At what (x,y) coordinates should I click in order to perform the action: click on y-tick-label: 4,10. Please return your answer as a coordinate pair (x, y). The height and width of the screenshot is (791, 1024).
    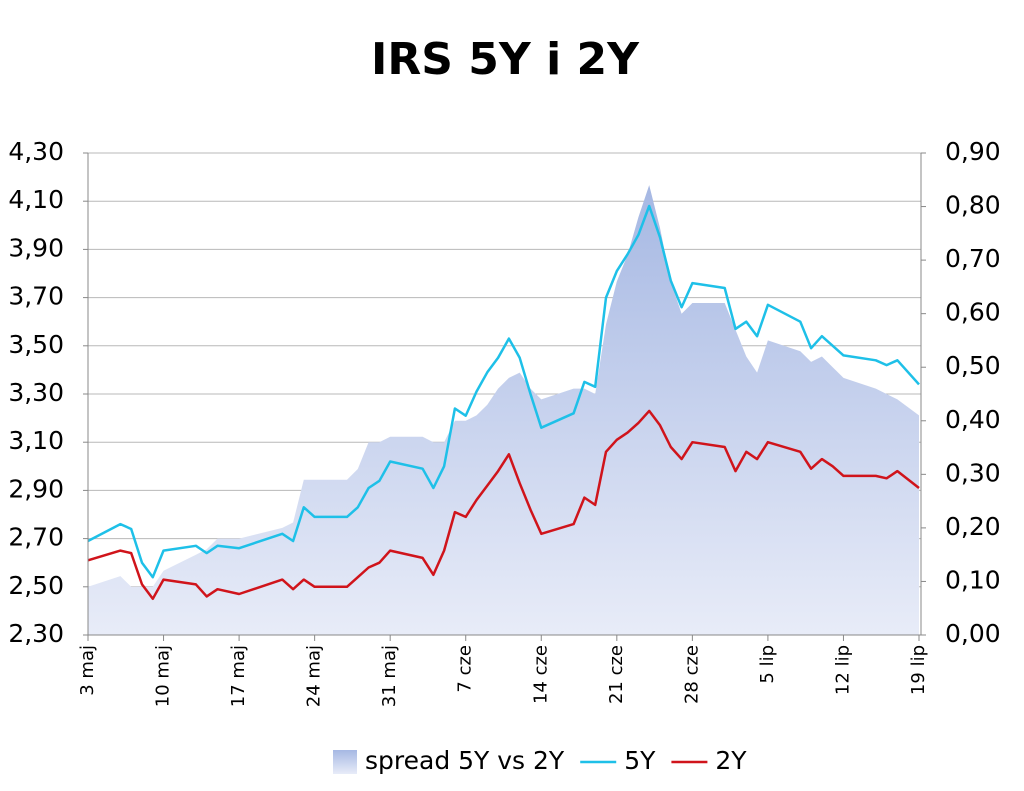
    Looking at the image, I should click on (36, 199).